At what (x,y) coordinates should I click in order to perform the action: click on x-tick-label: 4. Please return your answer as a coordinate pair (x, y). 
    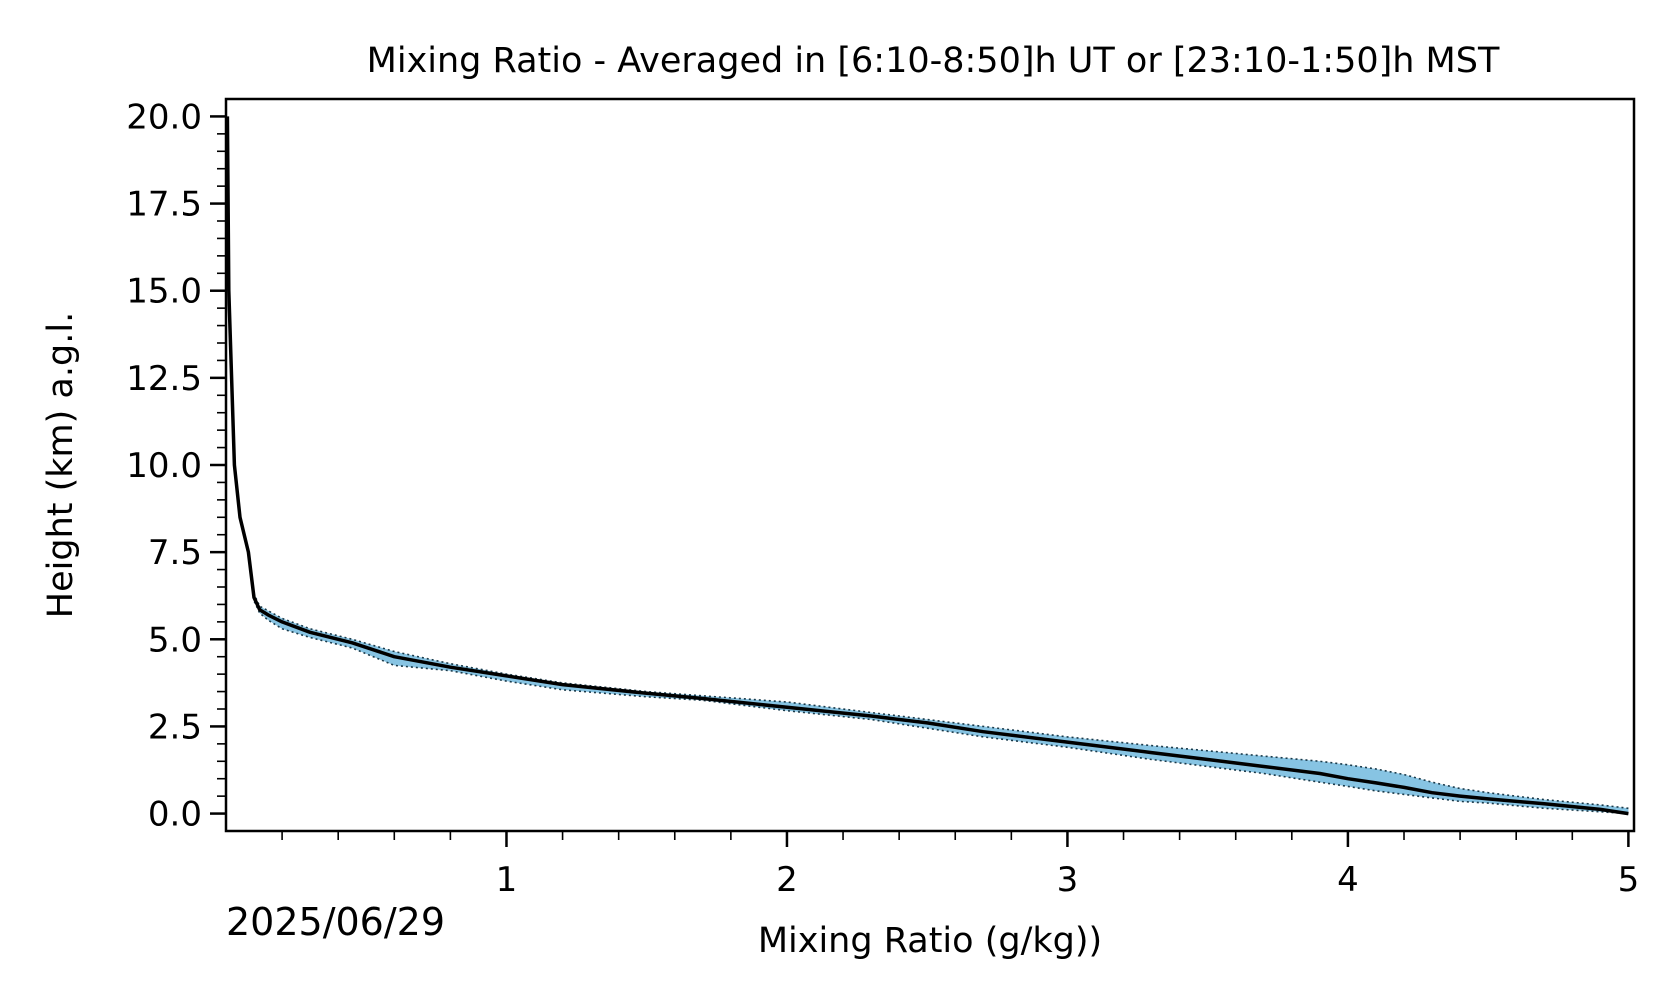
    Looking at the image, I should click on (1348, 880).